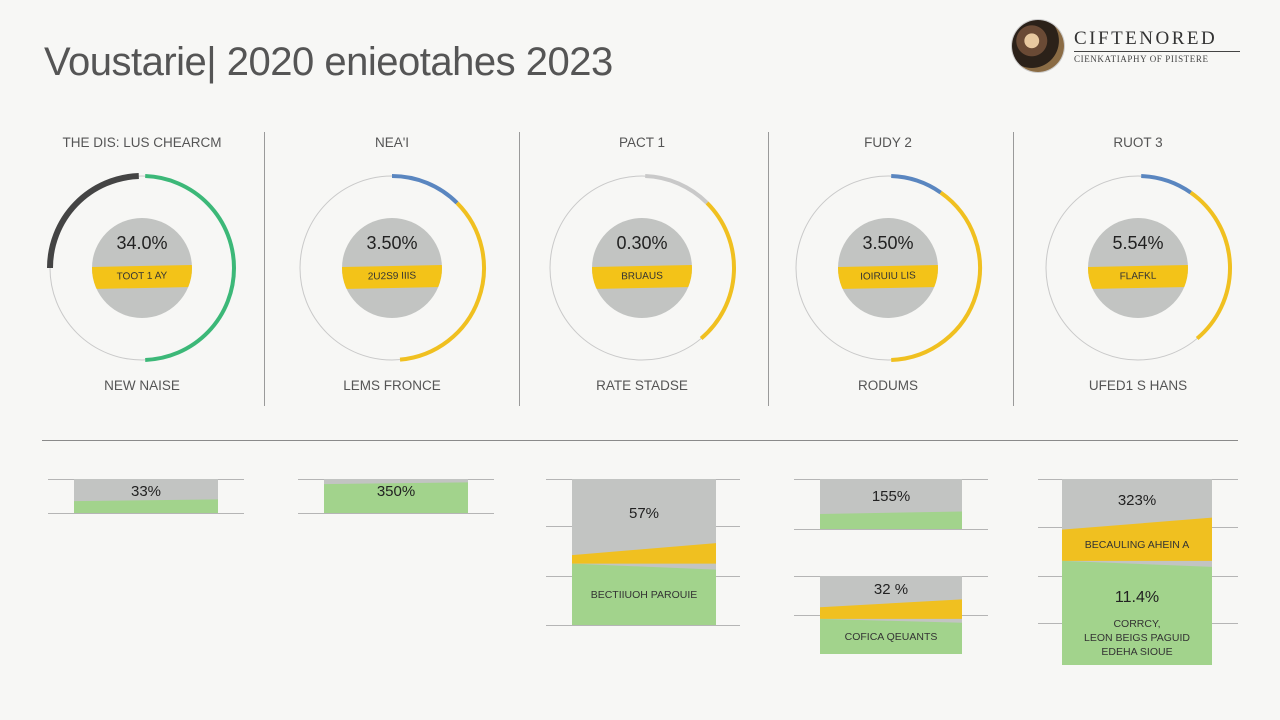  Describe the element at coordinates (1038, 46) in the screenshot. I see `brand-logo-photo` at that location.